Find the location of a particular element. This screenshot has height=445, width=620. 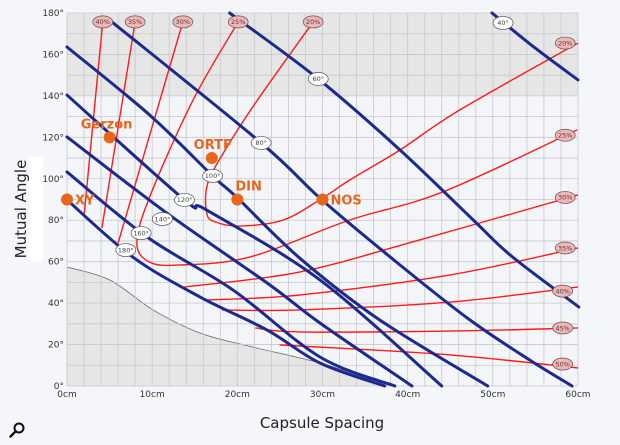

data-point-label: ORTF is located at coordinates (213, 145).